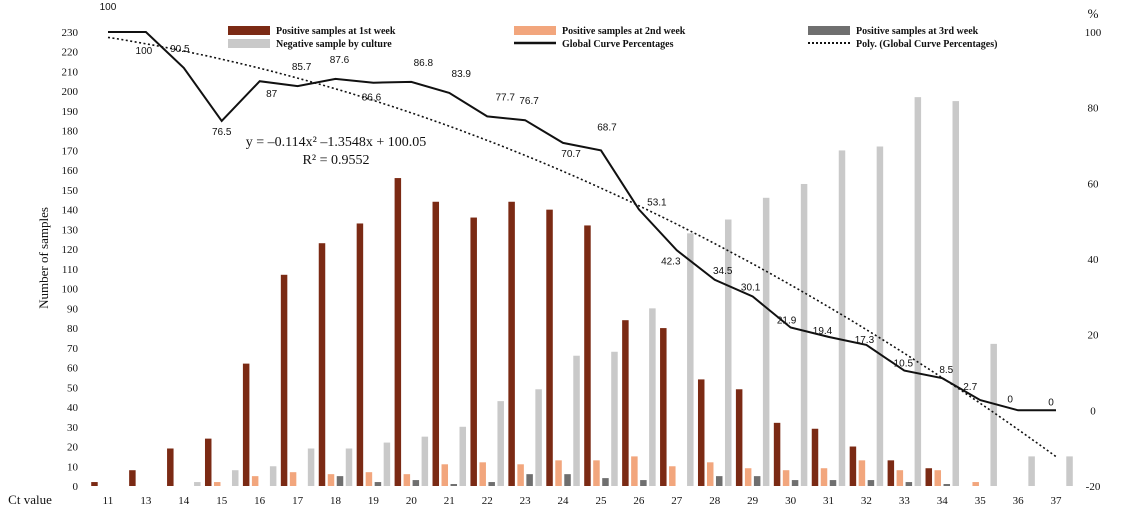  What do you see at coordinates (970, 387) in the screenshot?
I see `point-label: 2.7` at bounding box center [970, 387].